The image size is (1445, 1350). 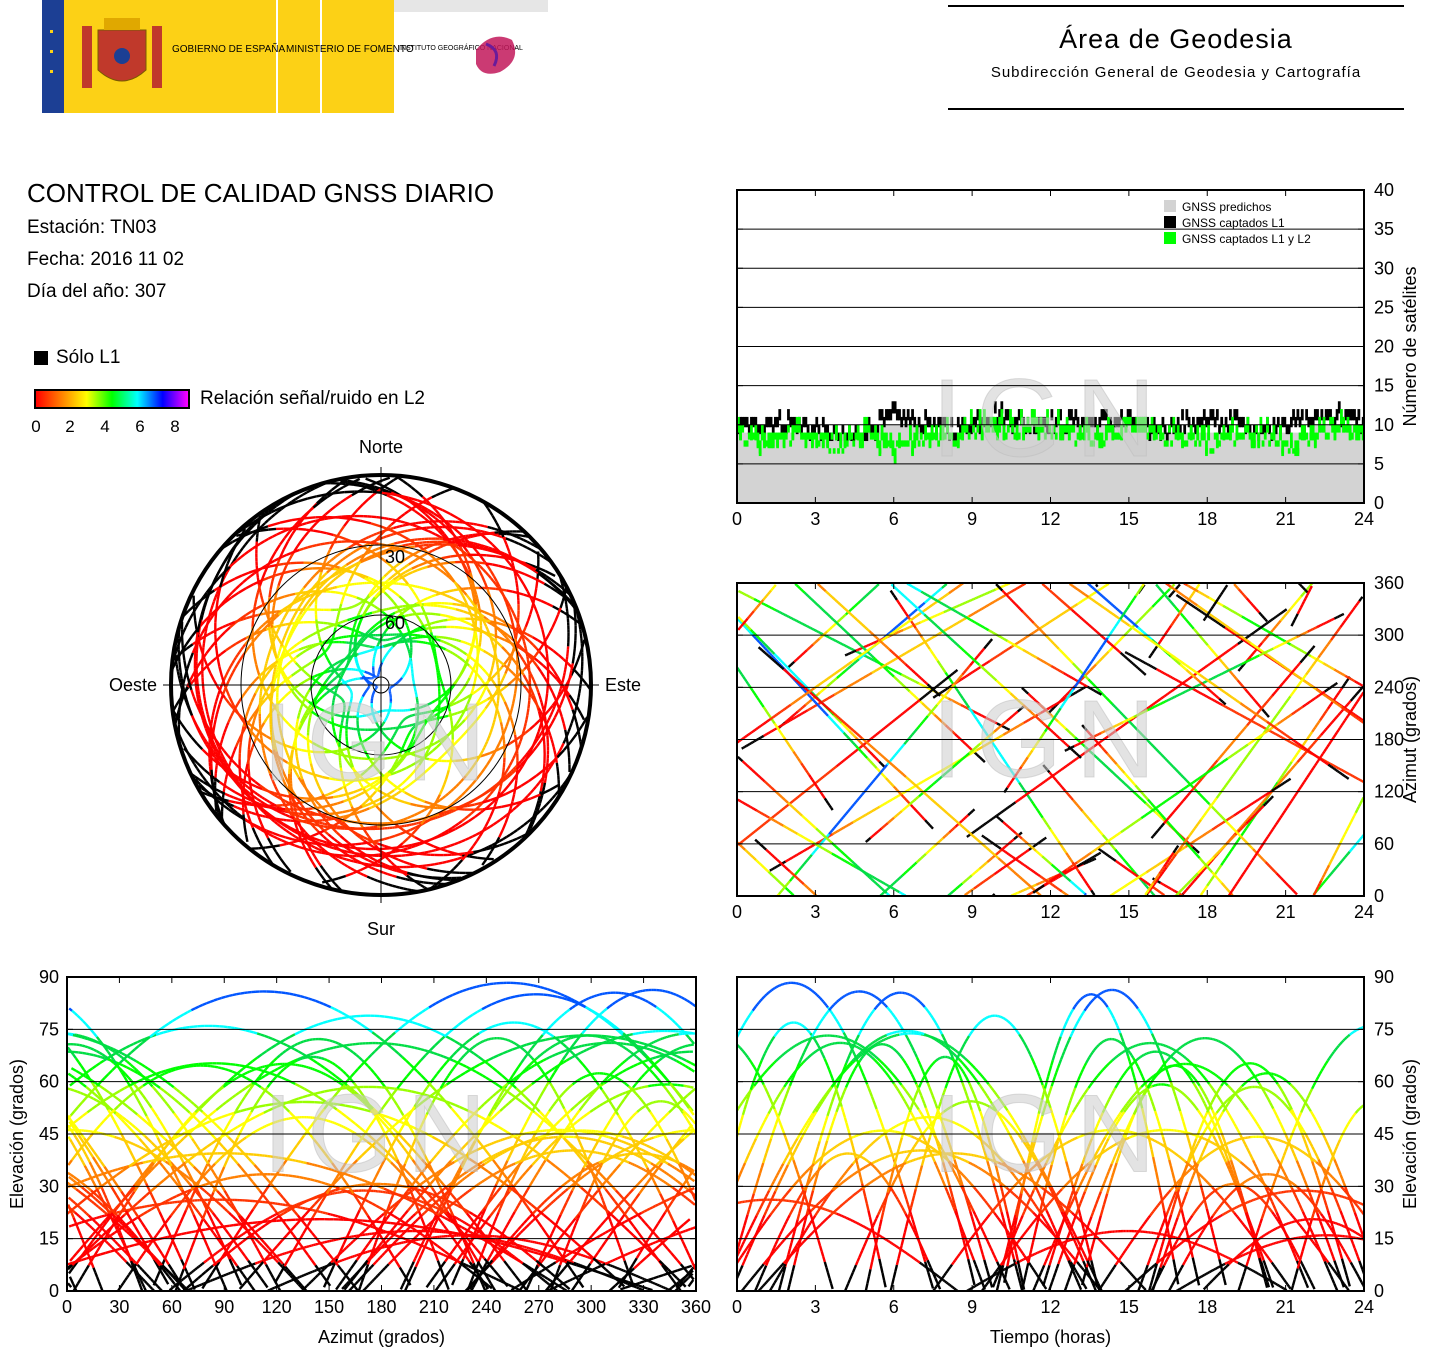 I want to click on snr-tick: 6, so click(x=139, y=427).